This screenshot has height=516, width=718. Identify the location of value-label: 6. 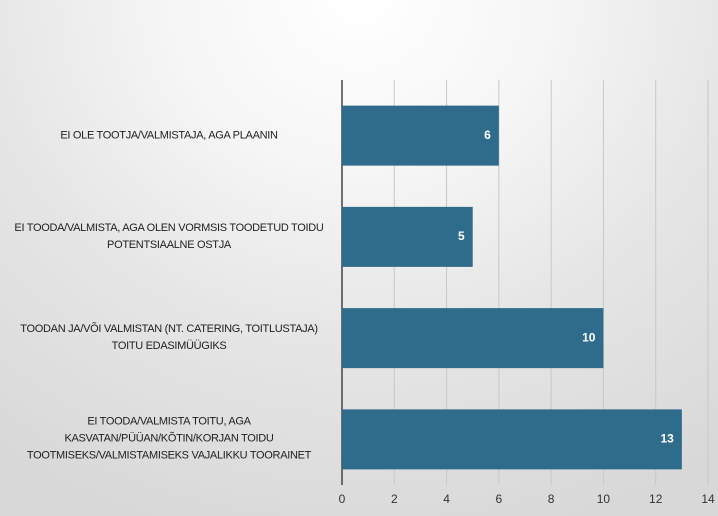
(487, 135).